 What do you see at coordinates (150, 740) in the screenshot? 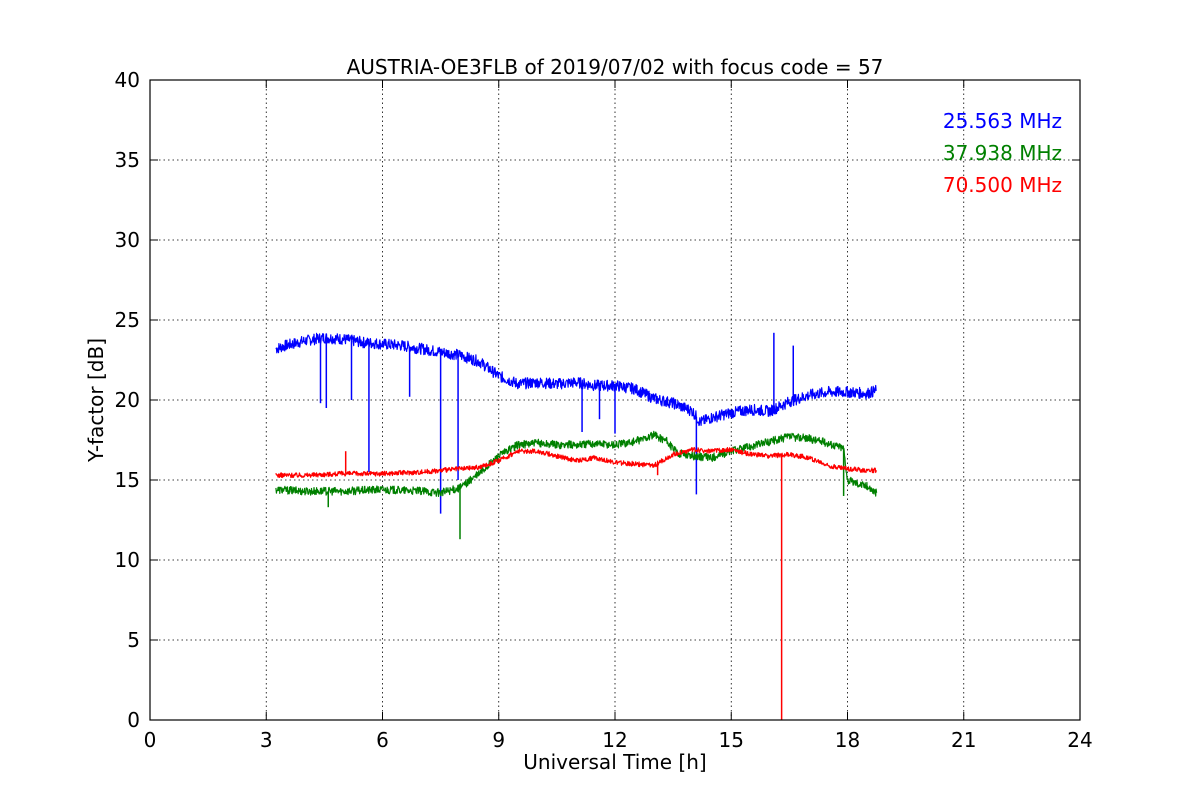
I see `x-tick-label: 0` at bounding box center [150, 740].